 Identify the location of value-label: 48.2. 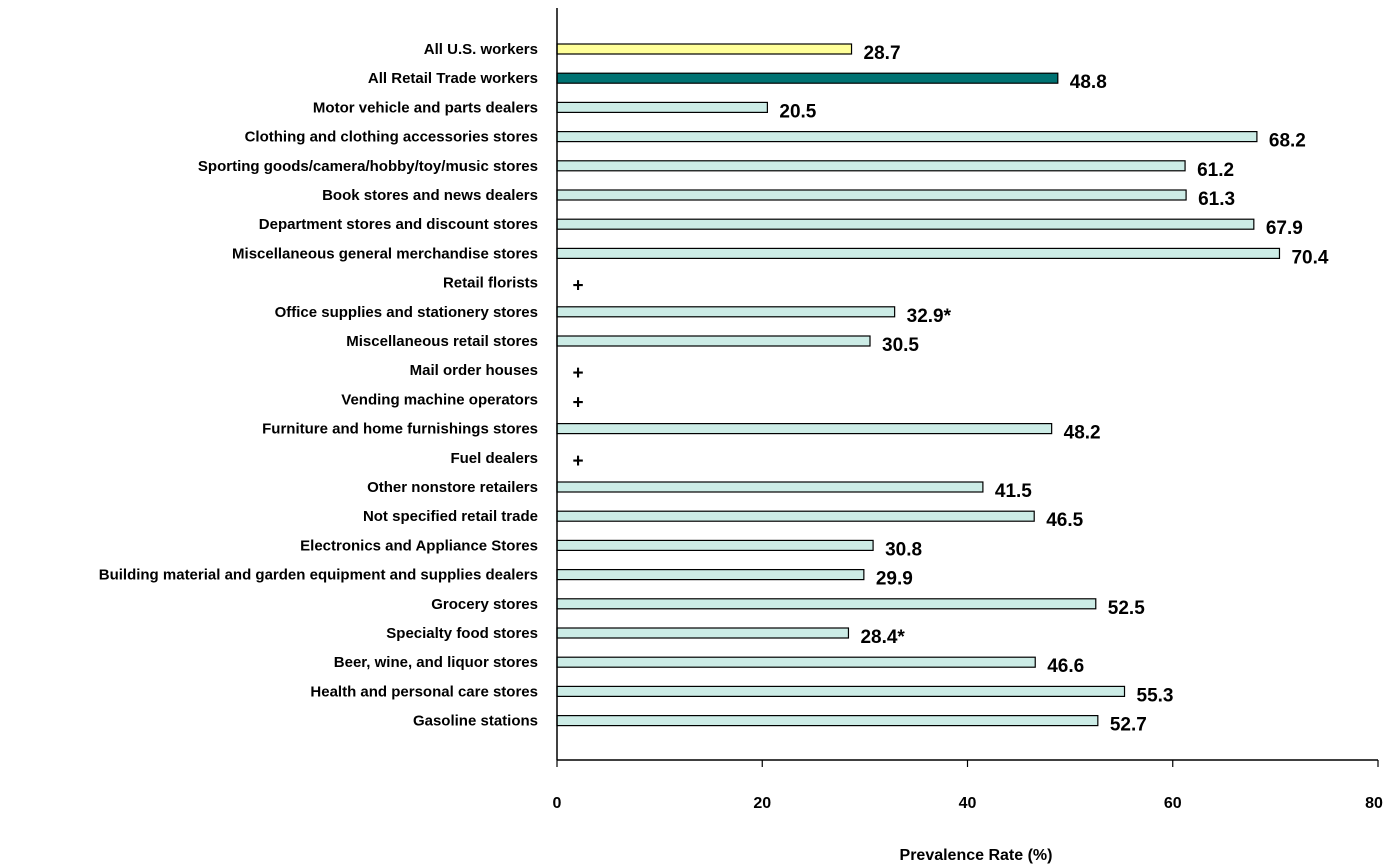
(1082, 433).